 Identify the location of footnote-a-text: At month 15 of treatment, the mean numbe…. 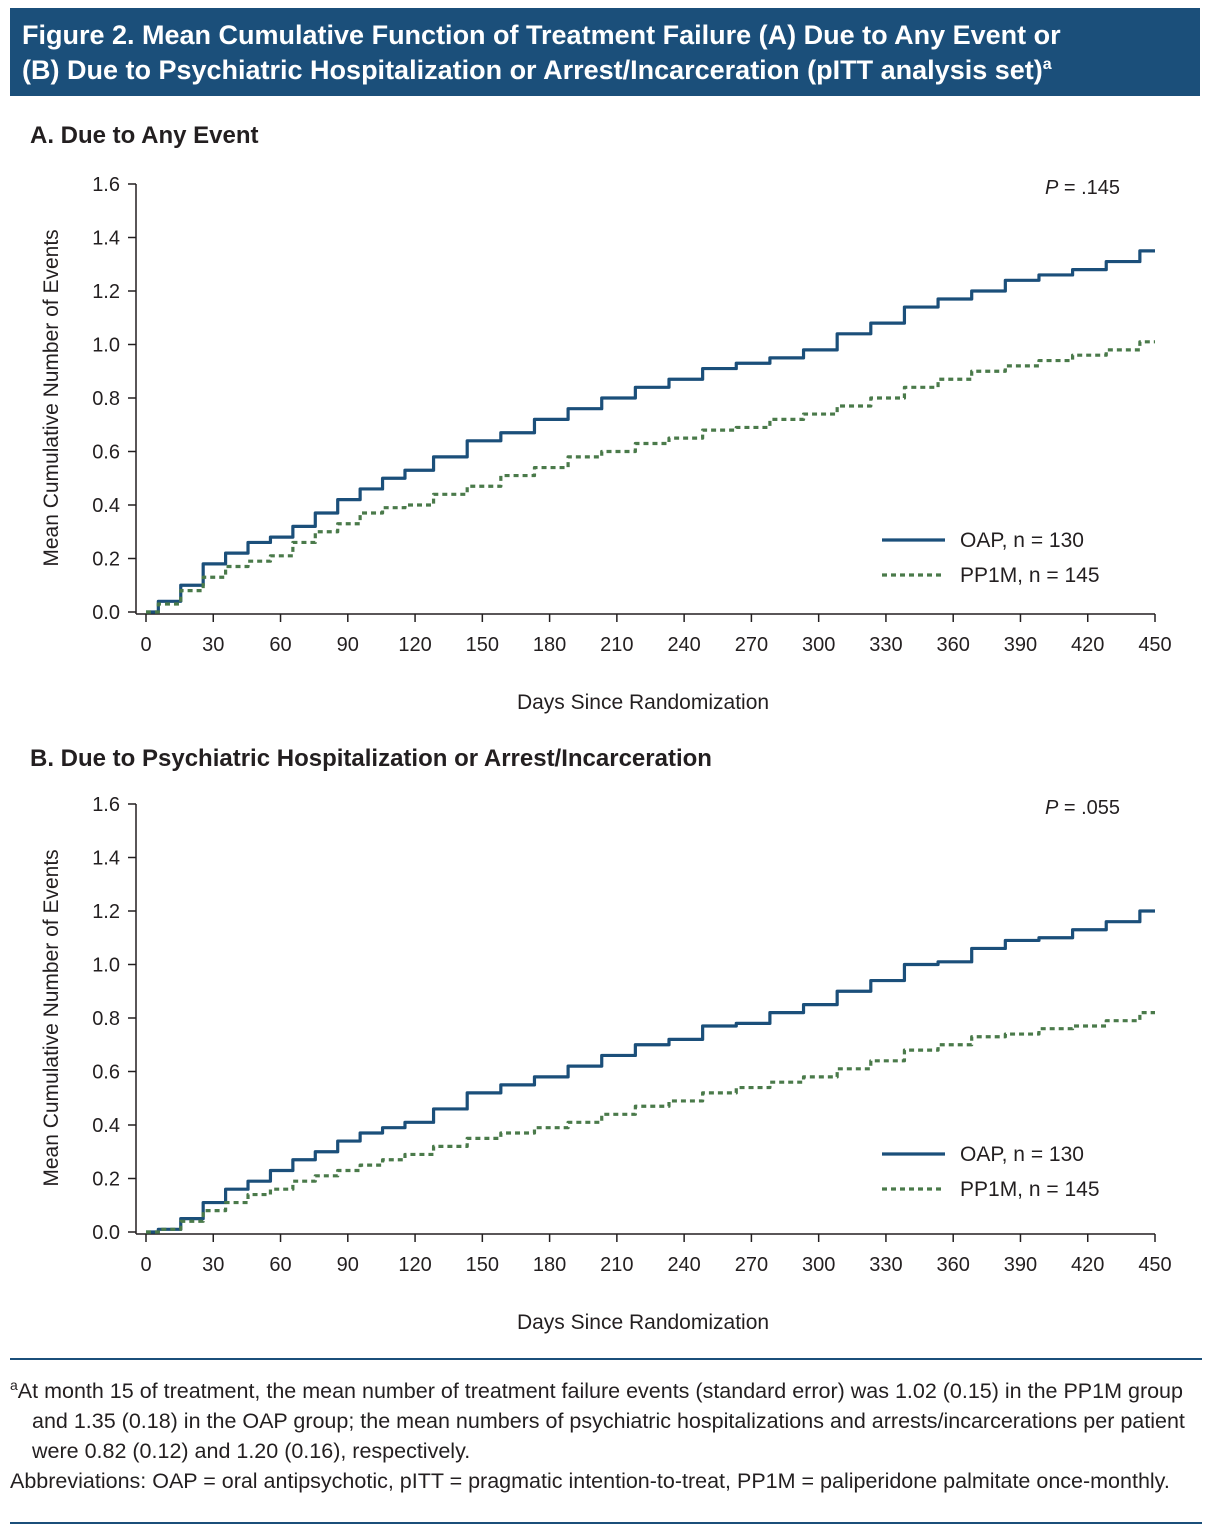
(601, 1421).